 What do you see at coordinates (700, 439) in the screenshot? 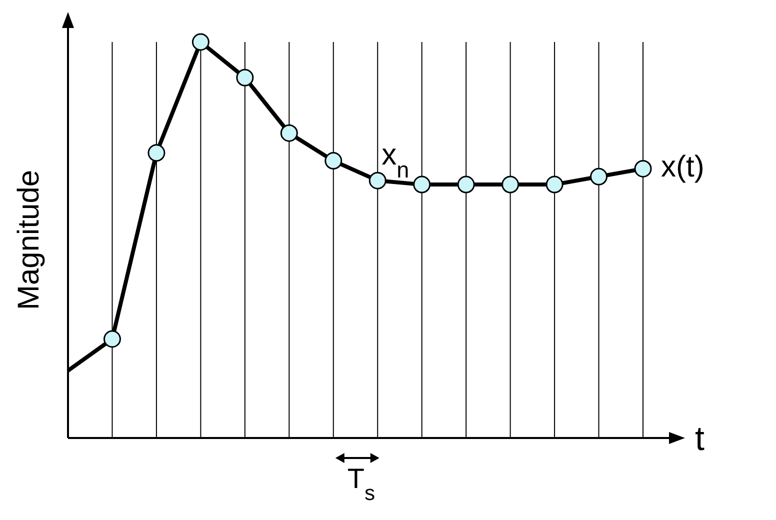
I see `x-axis-title: t` at bounding box center [700, 439].